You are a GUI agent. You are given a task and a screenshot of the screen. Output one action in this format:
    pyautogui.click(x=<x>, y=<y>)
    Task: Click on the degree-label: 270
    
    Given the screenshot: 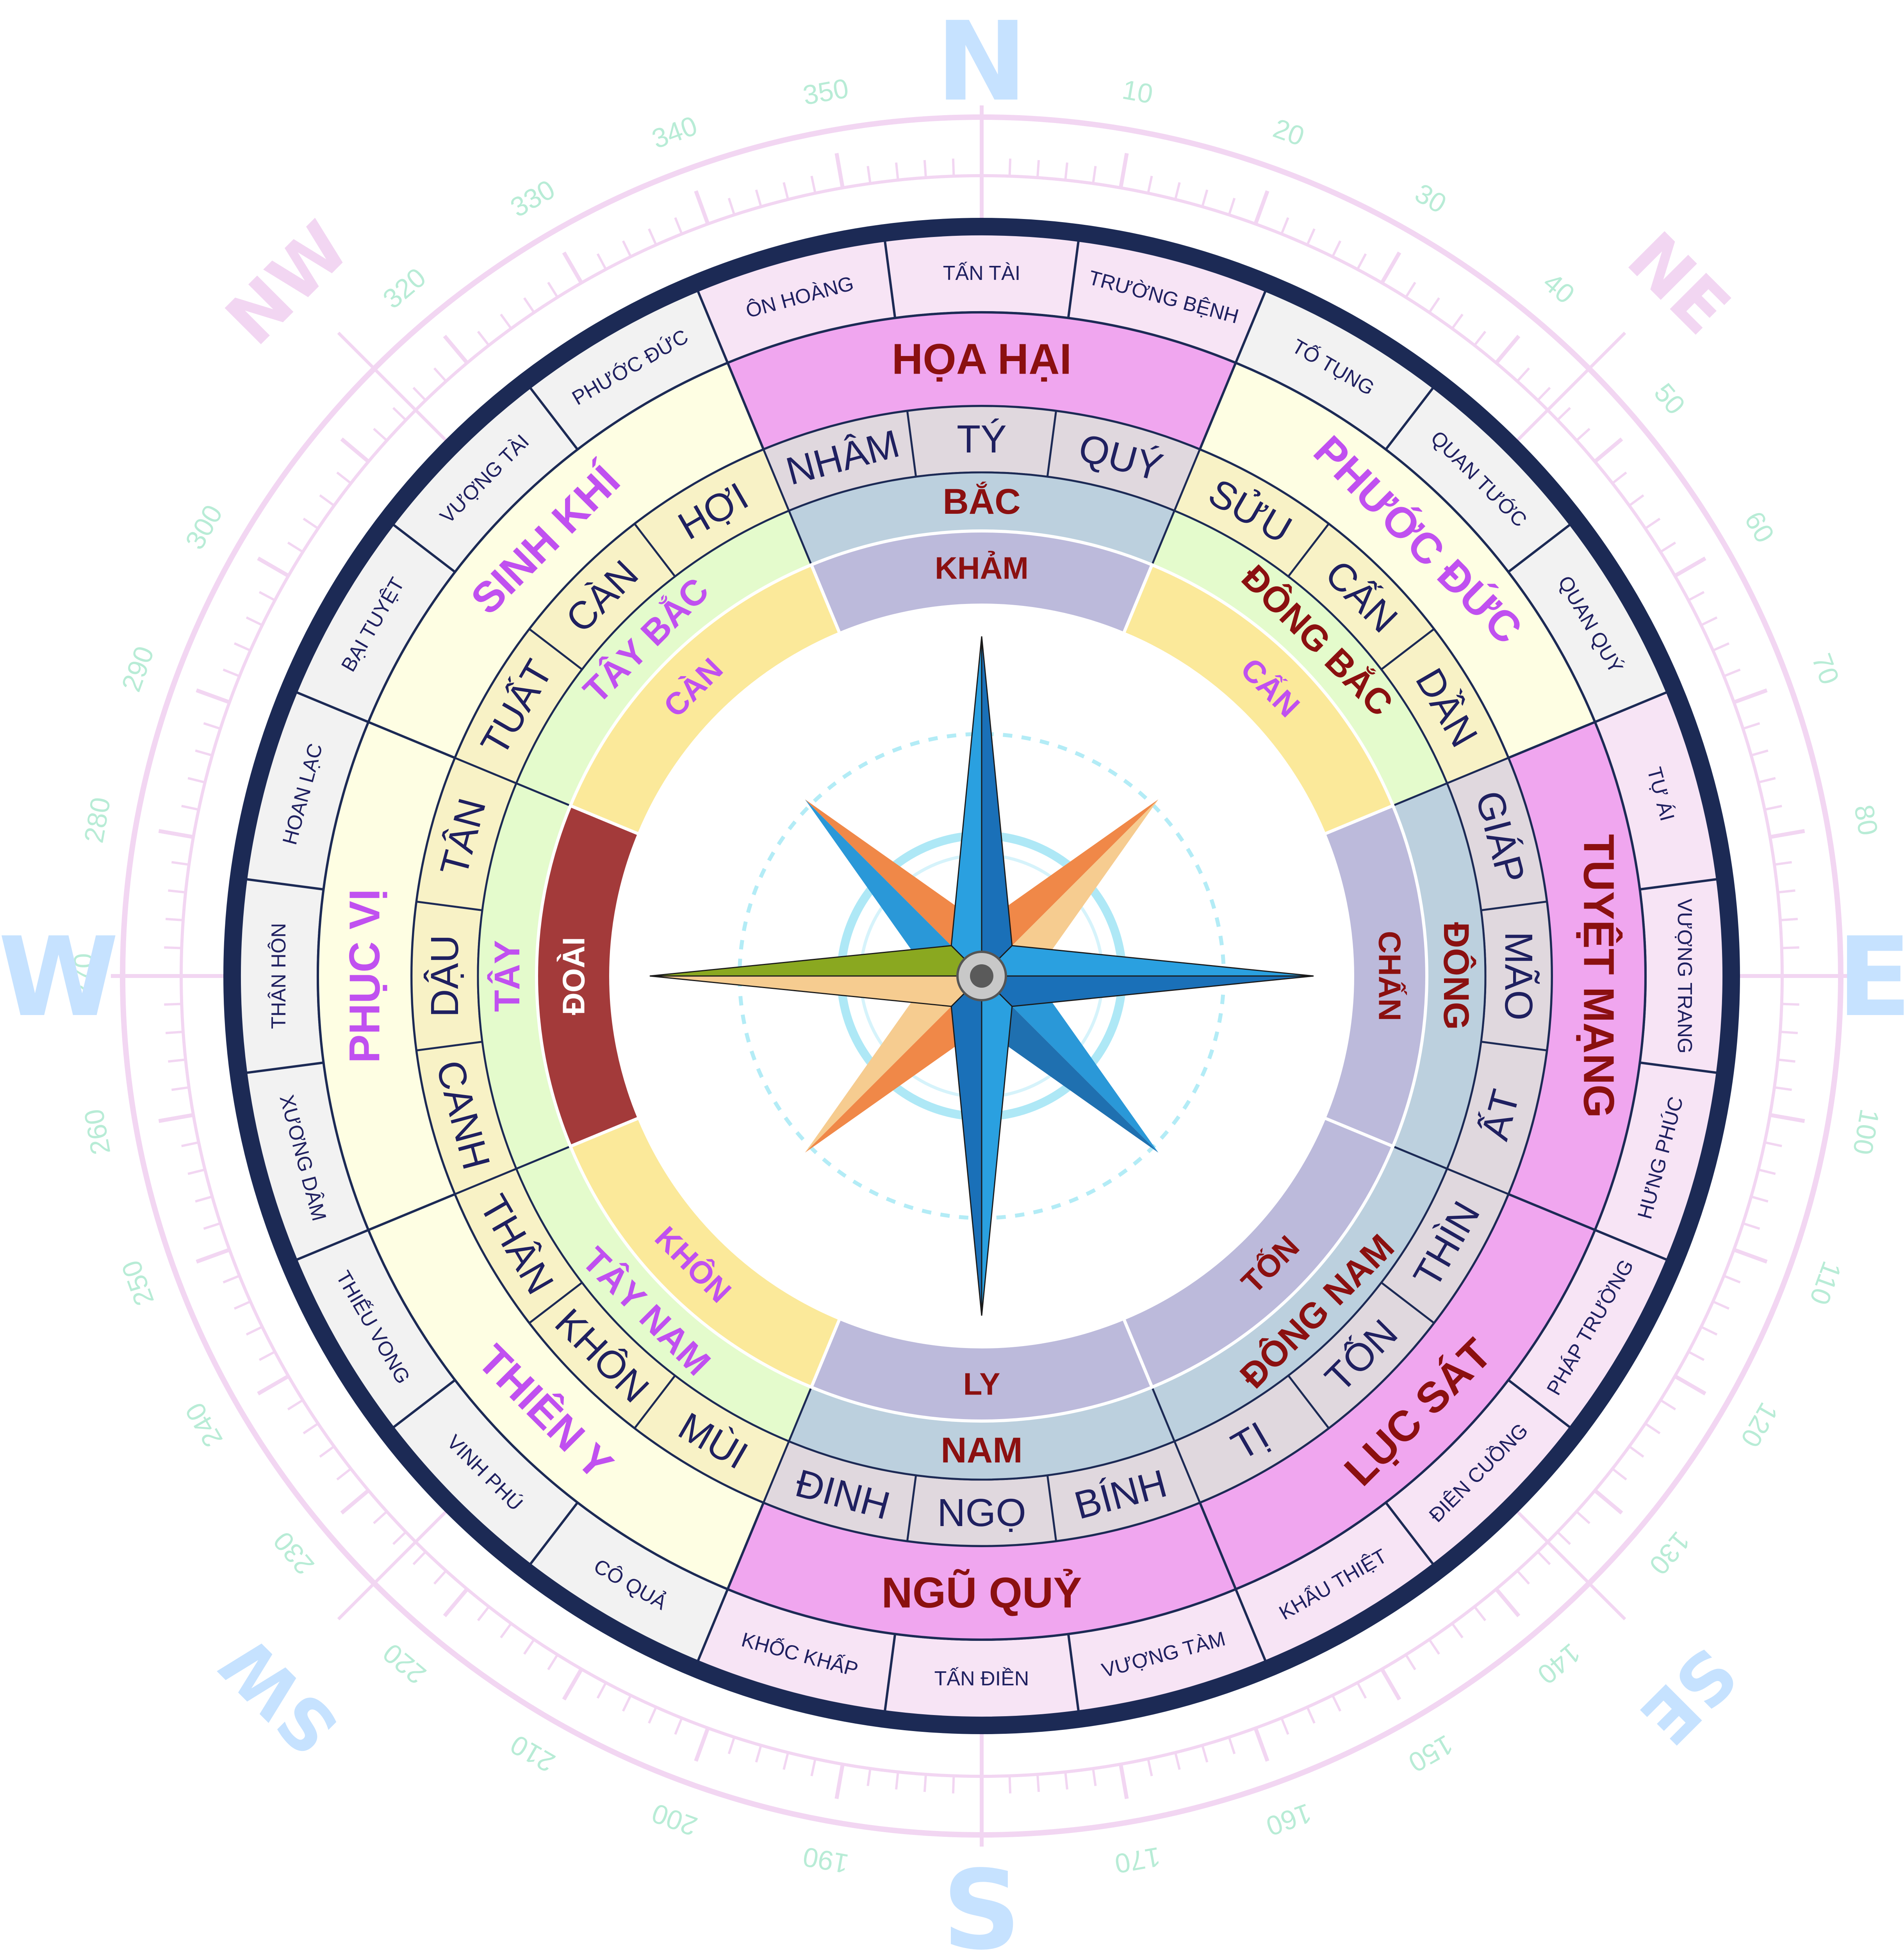 What is the action you would take?
    pyautogui.click(x=83, y=976)
    